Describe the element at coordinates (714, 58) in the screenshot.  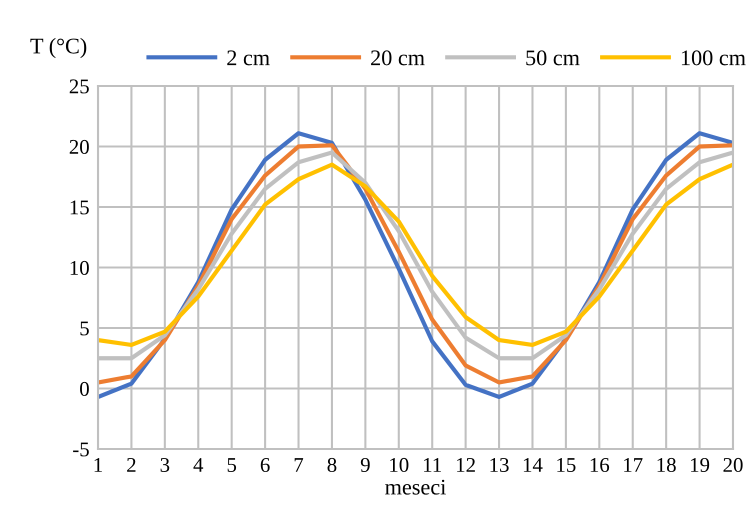
I see `legend-label: 100 cm` at that location.